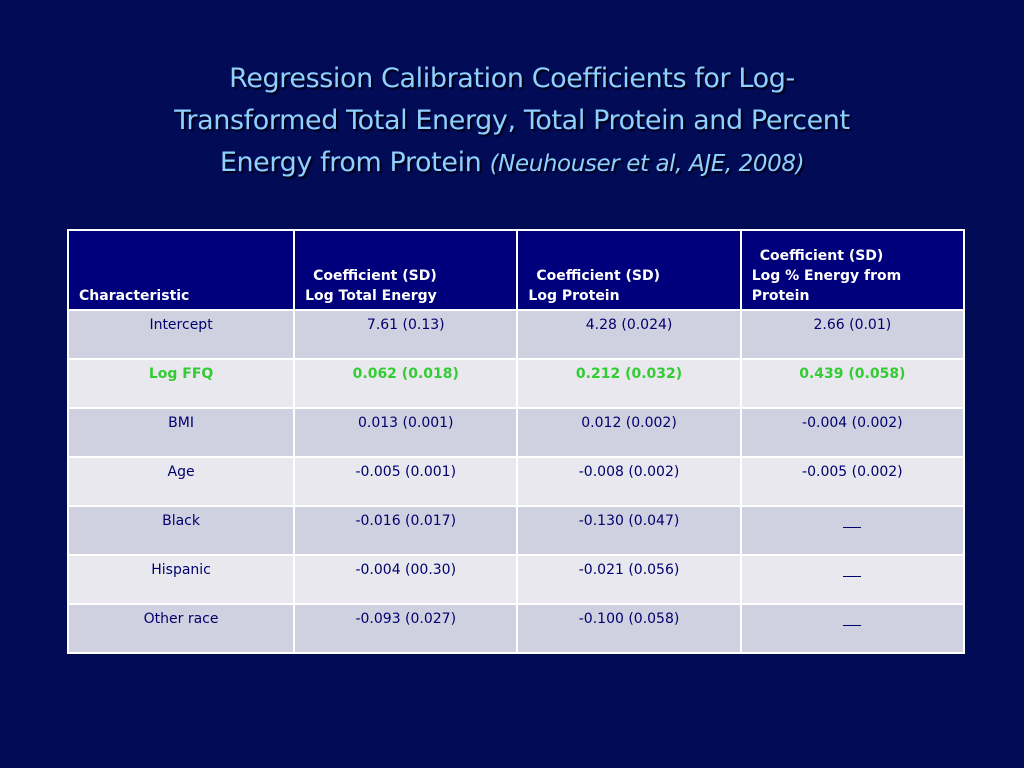 The width and height of the screenshot is (1024, 768). I want to click on header-3-line-1: Coefficient (SD), so click(821, 256).